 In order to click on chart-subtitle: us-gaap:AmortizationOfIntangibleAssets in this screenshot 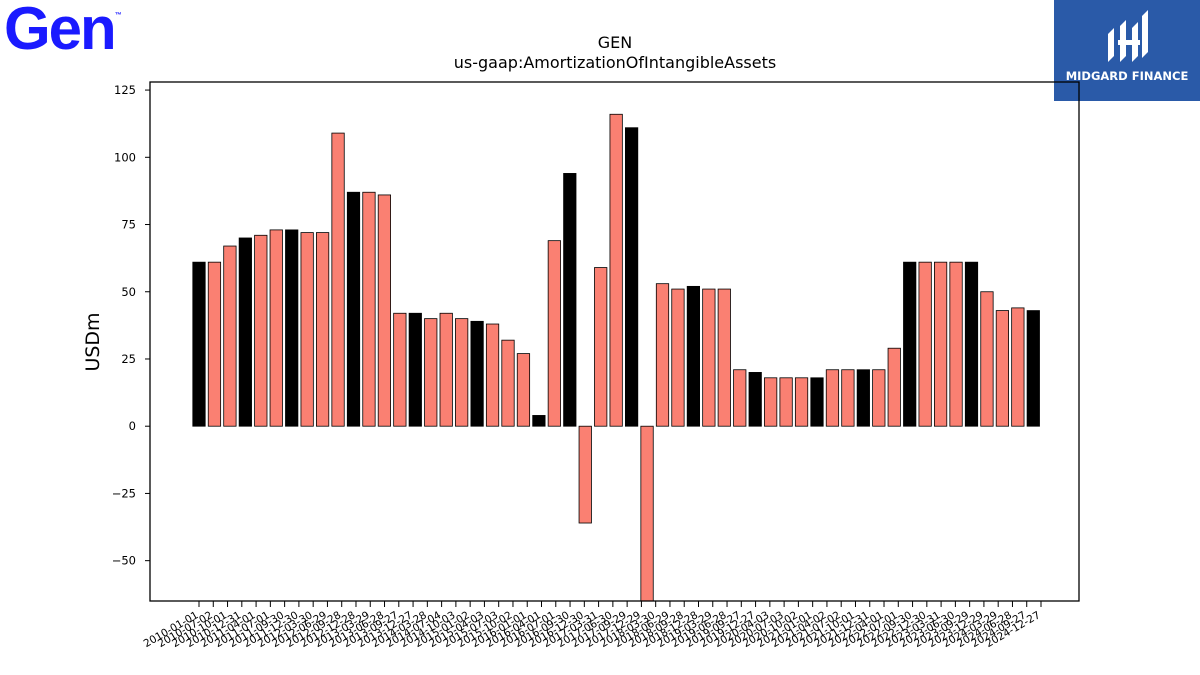, I will do `click(615, 62)`.